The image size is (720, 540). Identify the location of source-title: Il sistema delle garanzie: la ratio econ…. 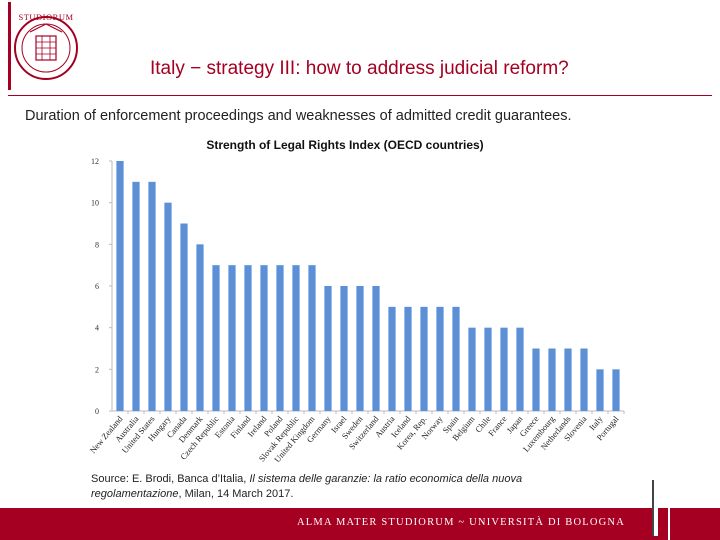
(307, 486).